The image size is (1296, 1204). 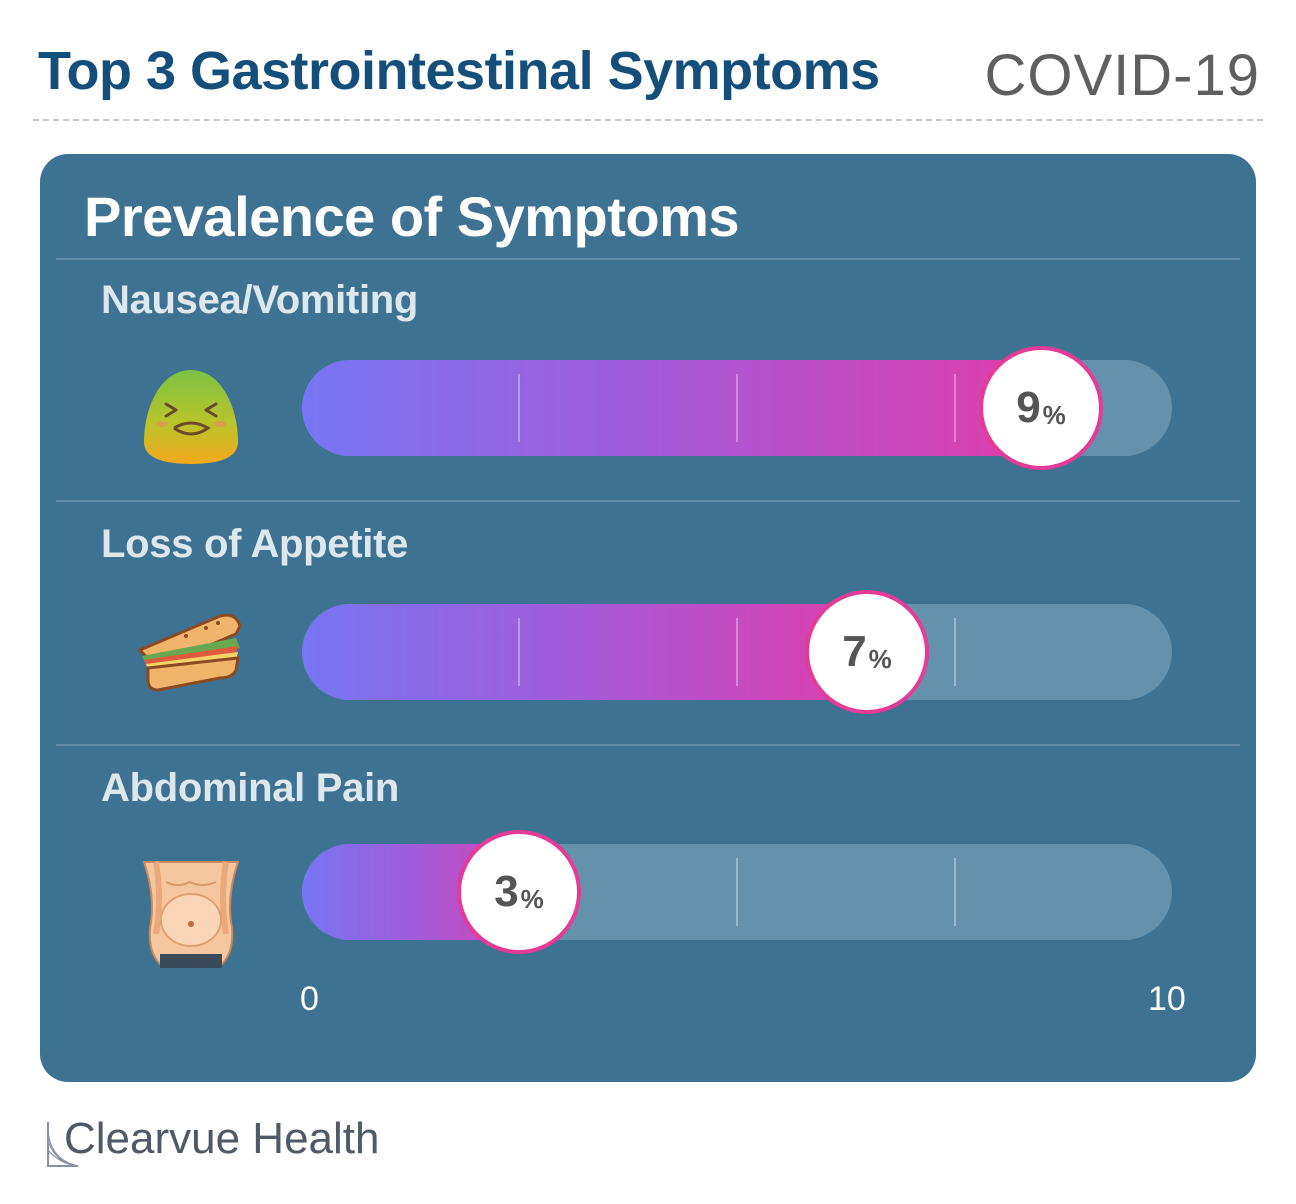 What do you see at coordinates (63, 1144) in the screenshot?
I see `clearvue-logo-icon` at bounding box center [63, 1144].